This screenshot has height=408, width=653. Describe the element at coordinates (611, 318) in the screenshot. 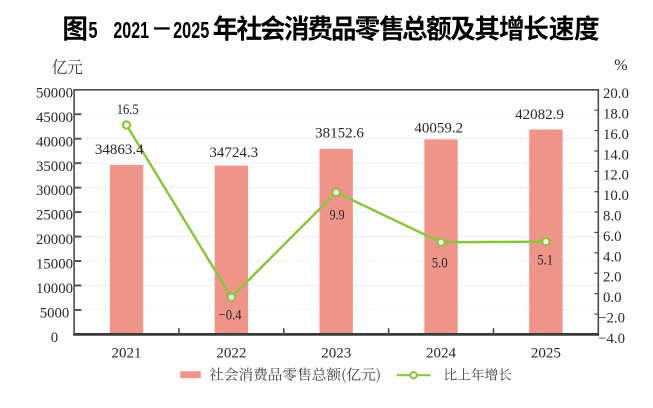

I see `svg-text: −2.0` at that location.